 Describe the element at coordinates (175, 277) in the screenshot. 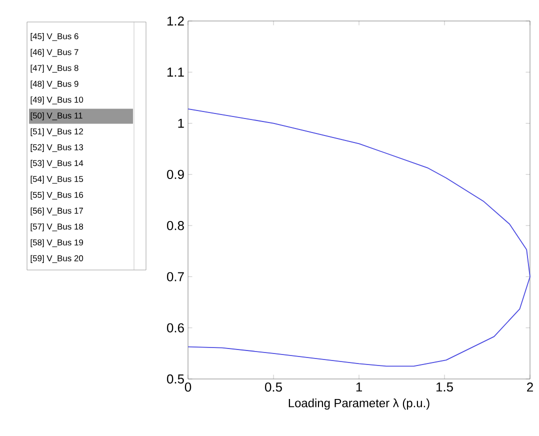

I see `y-tick-label: 0.7` at that location.